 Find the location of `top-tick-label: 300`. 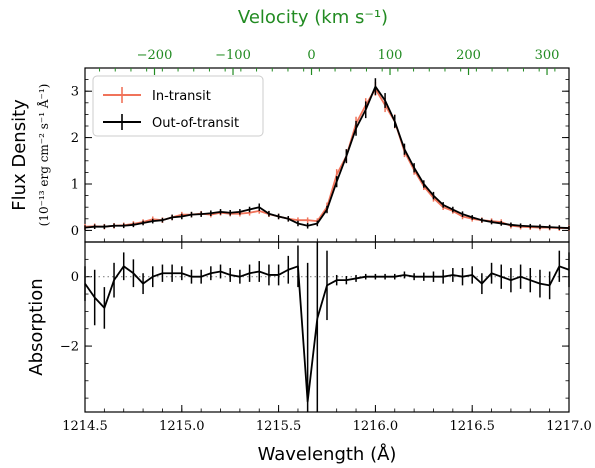

top-tick-label: 300 is located at coordinates (547, 55).